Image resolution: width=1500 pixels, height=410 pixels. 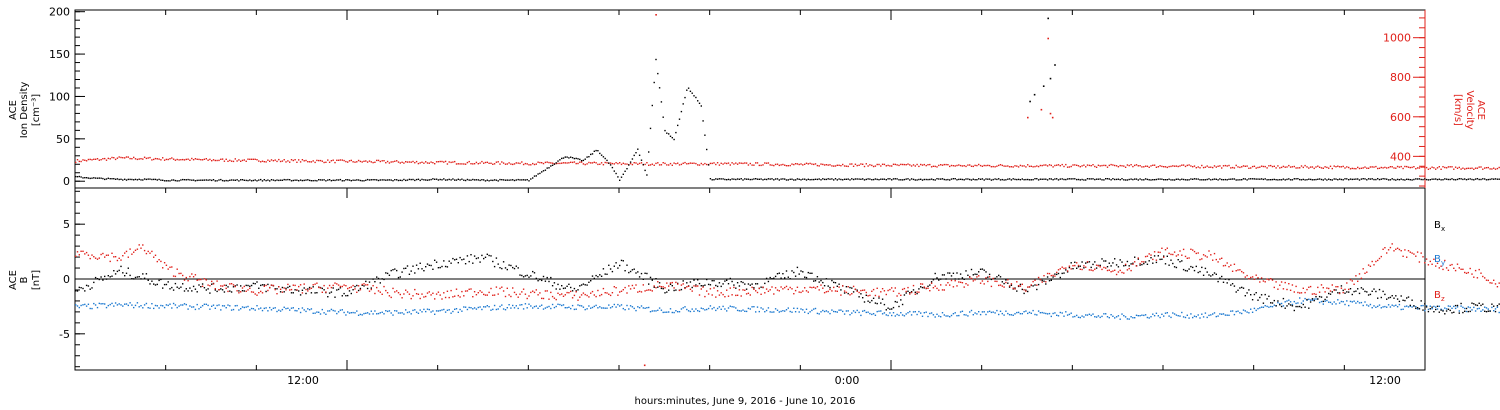 What do you see at coordinates (13, 110) in the screenshot?
I see `density-axis-label-line1: ACE` at bounding box center [13, 110].